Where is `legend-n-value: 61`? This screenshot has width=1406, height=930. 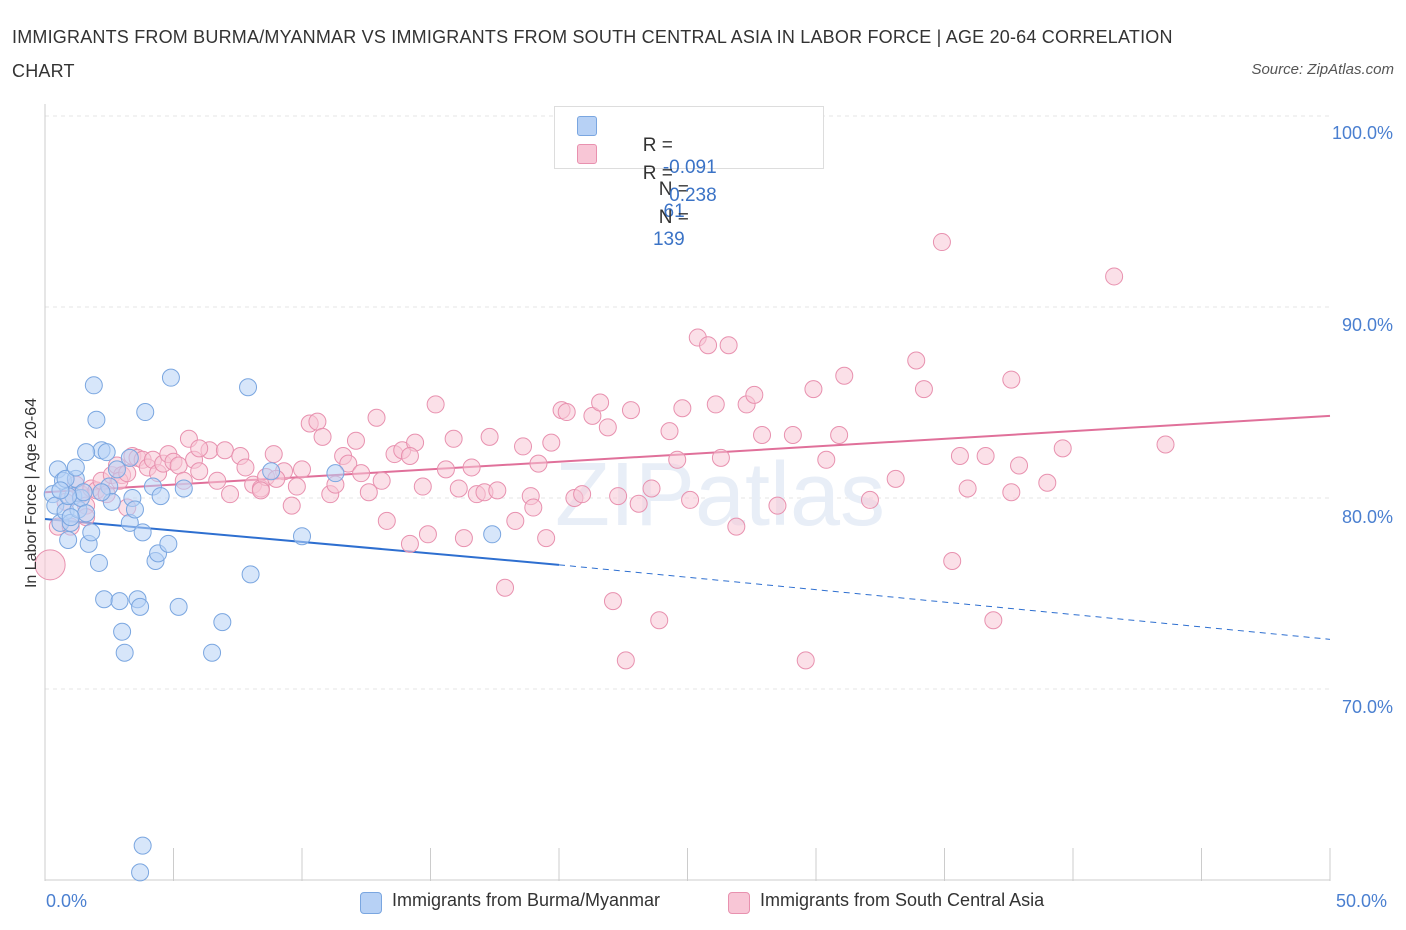 legend-n-value: 61 is located at coordinates (674, 211).